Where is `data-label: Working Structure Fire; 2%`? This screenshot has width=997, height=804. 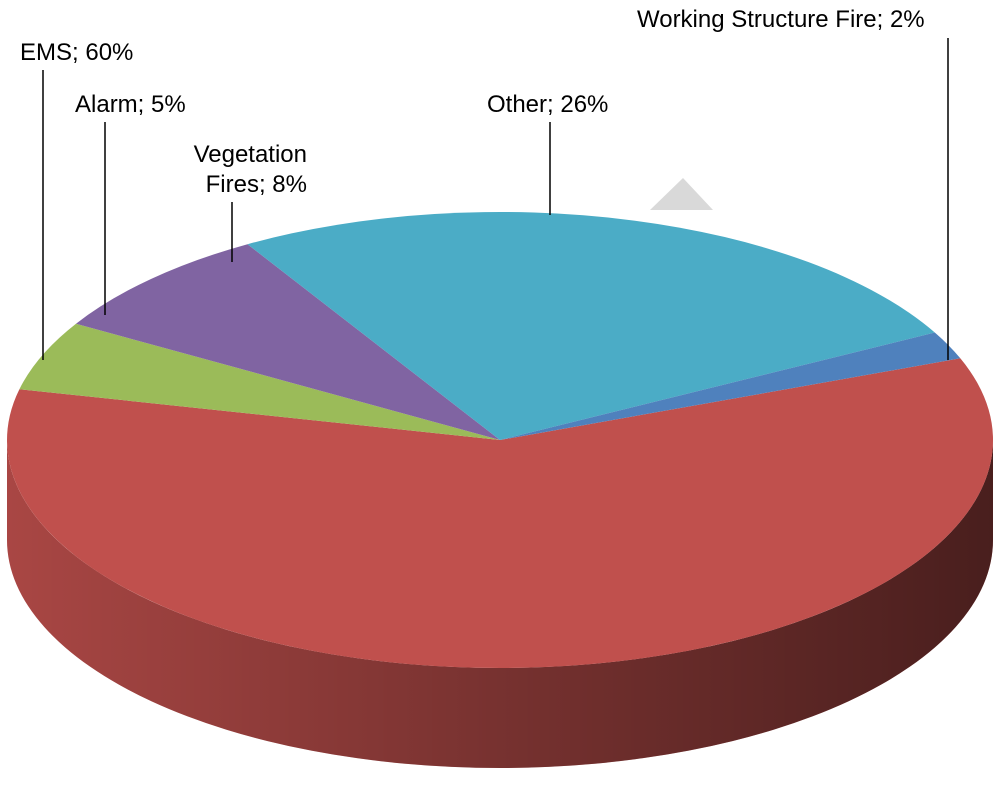
data-label: Working Structure Fire; 2% is located at coordinates (781, 19).